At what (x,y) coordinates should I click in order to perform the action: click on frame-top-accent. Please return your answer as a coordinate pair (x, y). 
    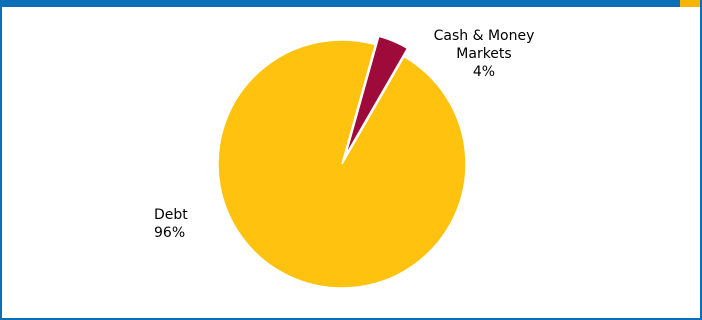
    Looking at the image, I should click on (690, 3).